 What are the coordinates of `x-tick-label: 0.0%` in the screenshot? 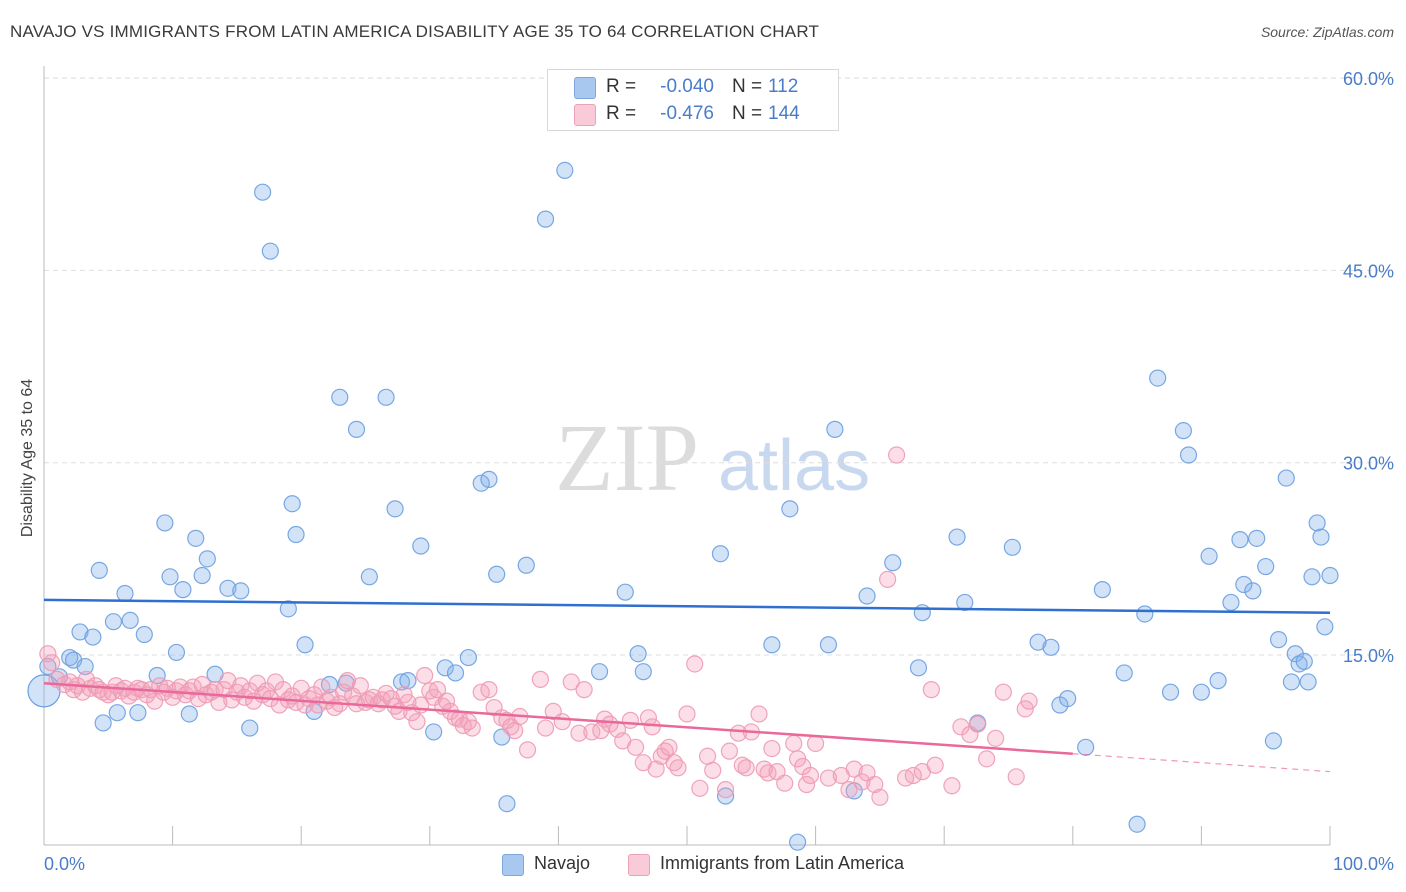 It's located at (64, 864).